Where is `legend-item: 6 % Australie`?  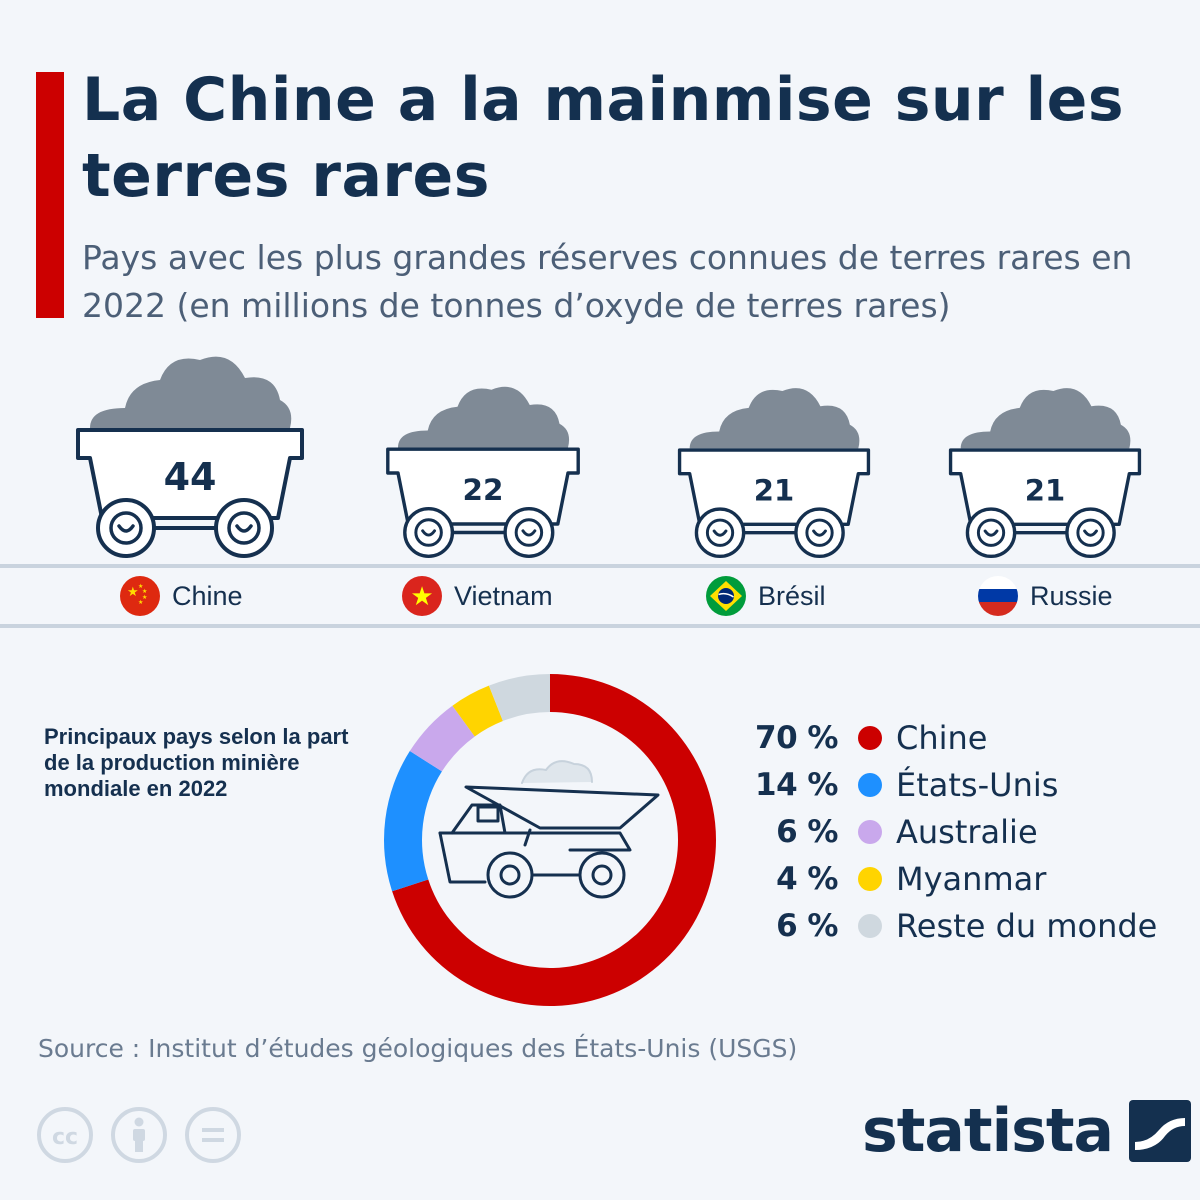
legend-item: 6 % Australie is located at coordinates (948, 831).